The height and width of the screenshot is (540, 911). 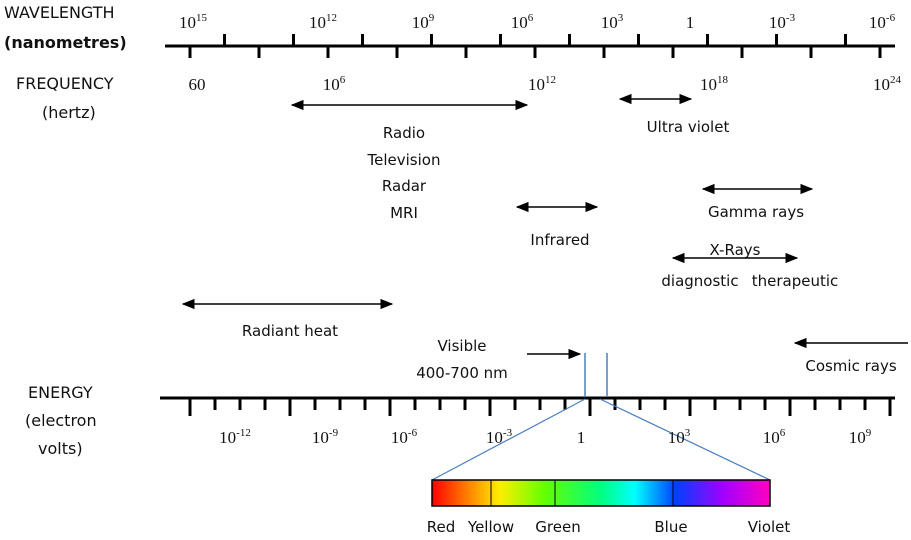 I want to click on band-label: X-Rays, so click(x=735, y=250).